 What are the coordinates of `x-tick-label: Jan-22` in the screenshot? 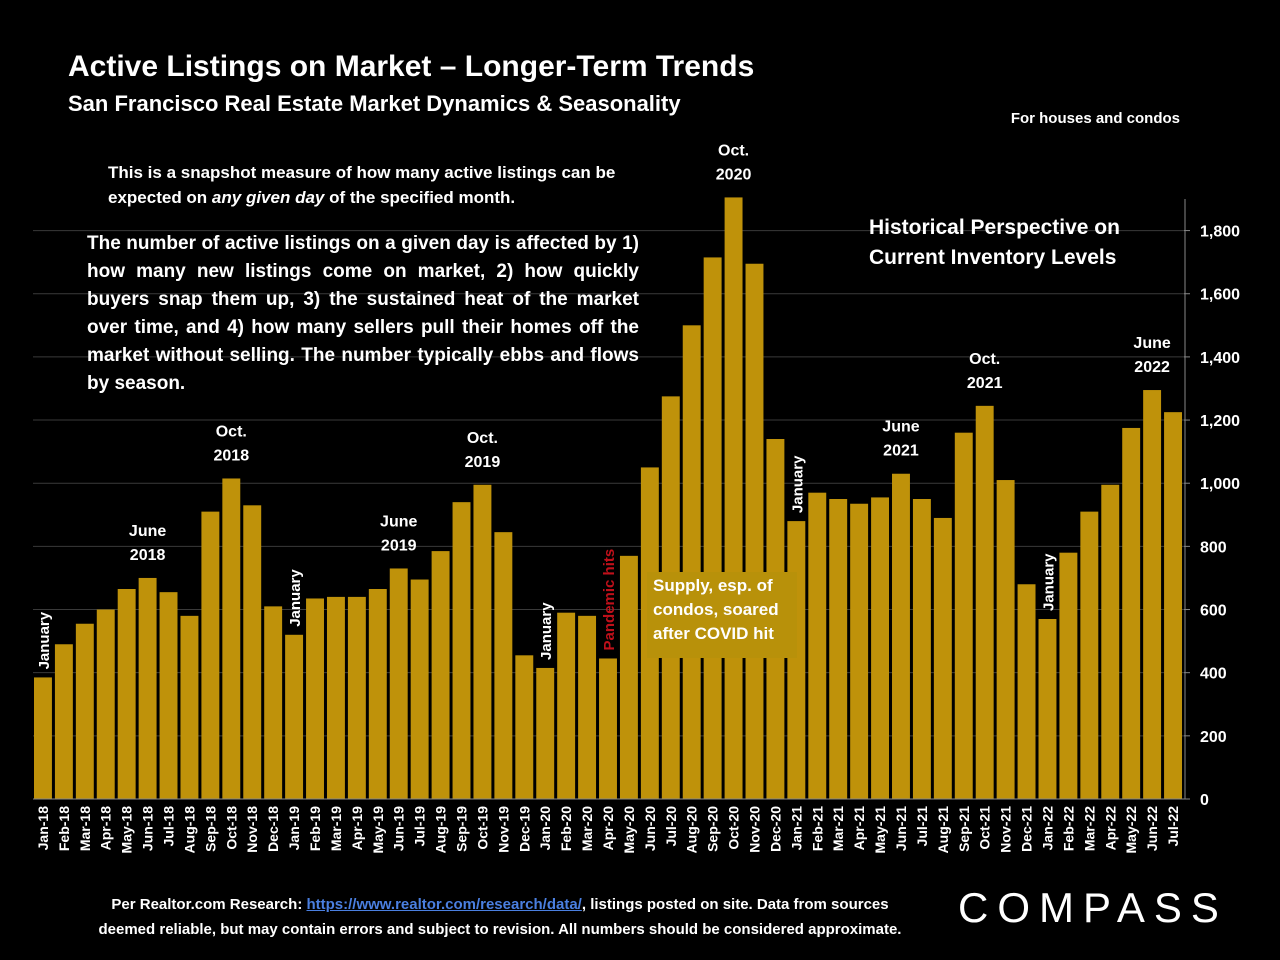 It's located at (1047, 828).